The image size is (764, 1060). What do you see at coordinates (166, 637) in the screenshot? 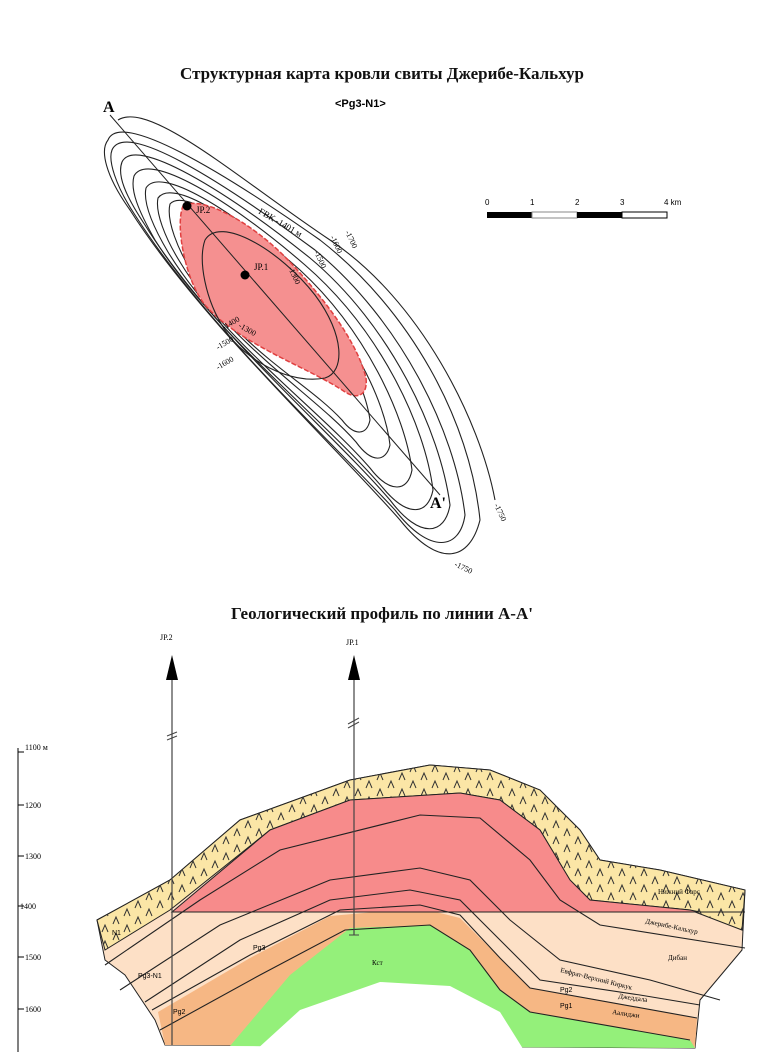
I see `well-jp2-profile-label: JP.2` at bounding box center [166, 637].